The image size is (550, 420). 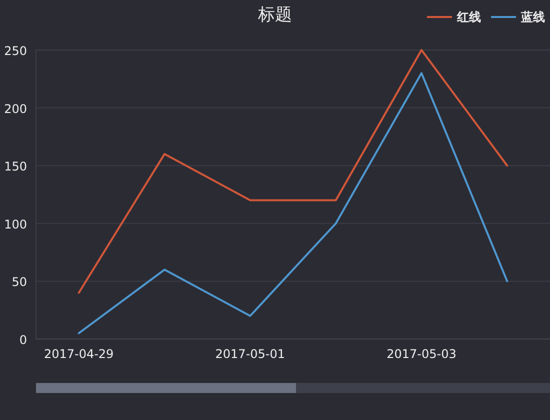 I want to click on x-tick-label: 2017-04-29, so click(x=79, y=354).